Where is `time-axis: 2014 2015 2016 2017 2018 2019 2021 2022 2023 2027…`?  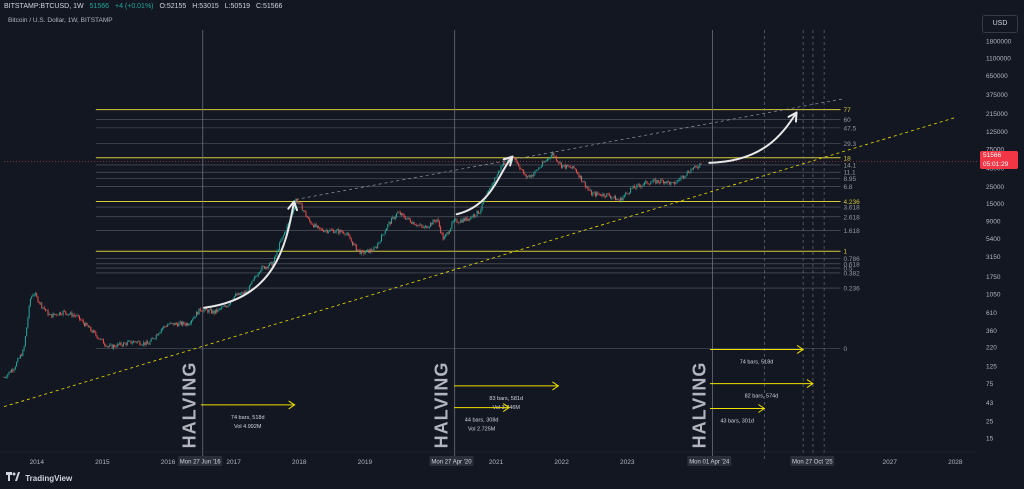
time-axis: 2014 2015 2016 2017 2018 2019 2021 2022 2023 2027… is located at coordinates (487, 458).